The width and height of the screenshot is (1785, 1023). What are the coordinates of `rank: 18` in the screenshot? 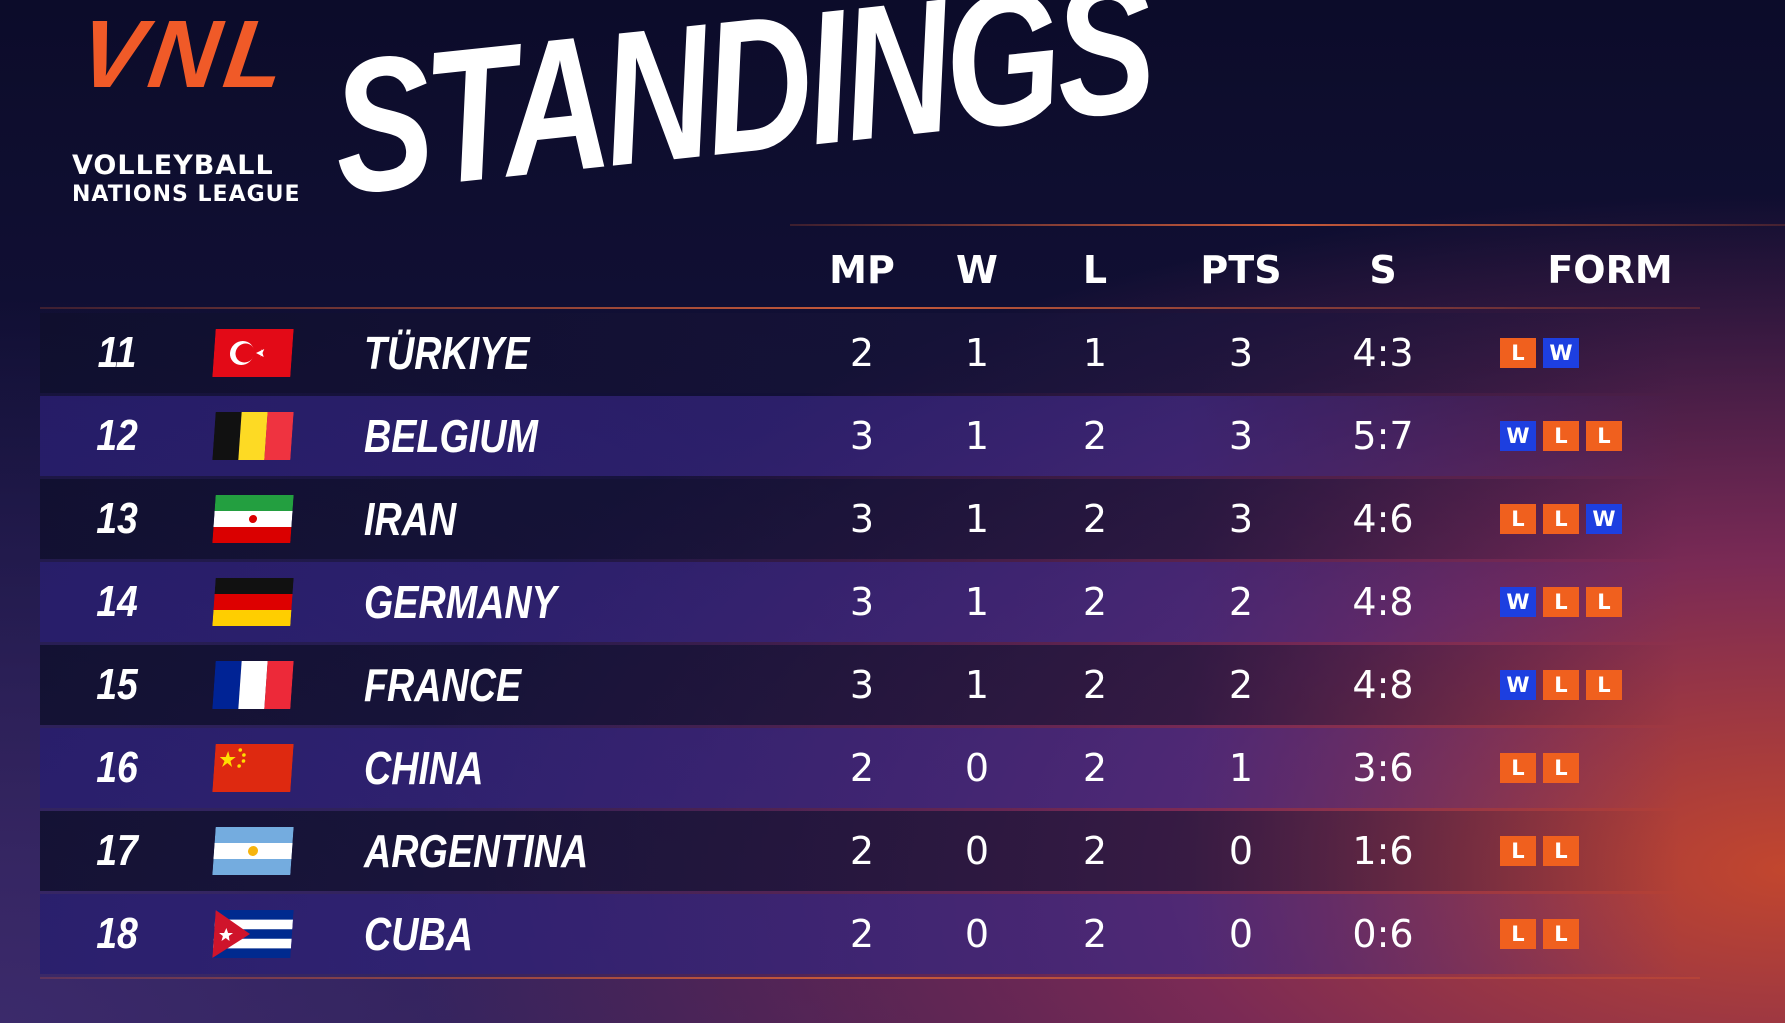 It's located at (117, 933).